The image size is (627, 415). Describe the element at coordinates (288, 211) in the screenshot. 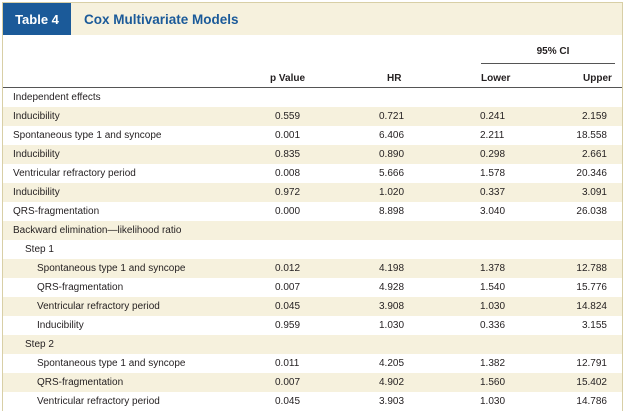

I see `cell-p-value: 0.000` at that location.